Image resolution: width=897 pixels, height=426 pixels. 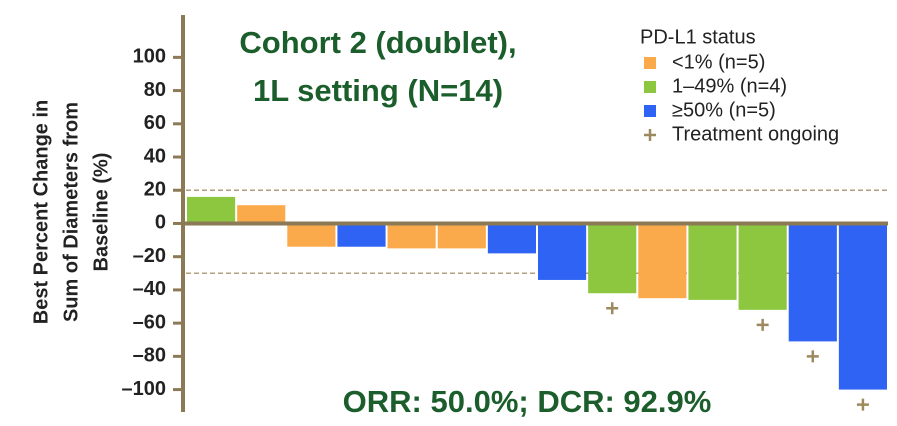 What do you see at coordinates (149, 57) in the screenshot?
I see `y-tick-label: 100` at bounding box center [149, 57].